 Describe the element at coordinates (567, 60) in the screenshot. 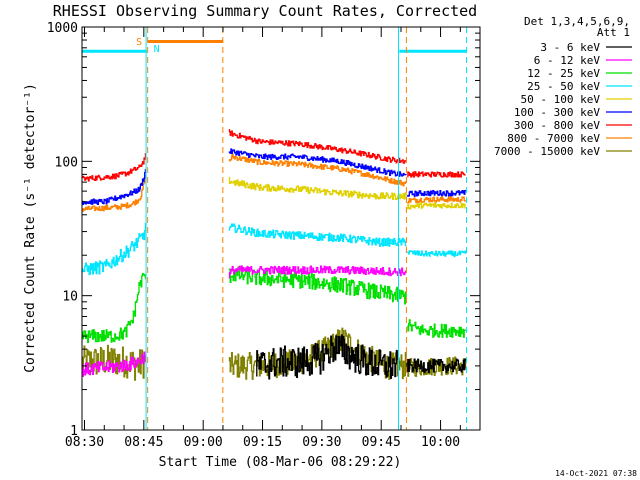

I see `legend-label: 6 - 12 keV` at that location.